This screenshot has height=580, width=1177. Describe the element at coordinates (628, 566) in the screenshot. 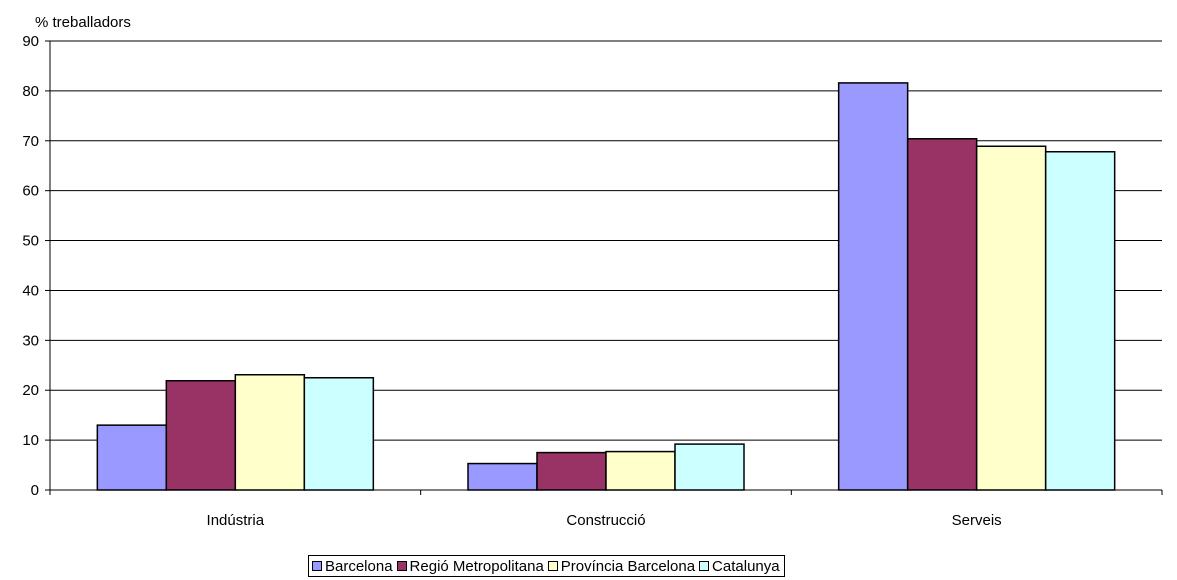

I see `legend-label: Província Barcelona` at that location.